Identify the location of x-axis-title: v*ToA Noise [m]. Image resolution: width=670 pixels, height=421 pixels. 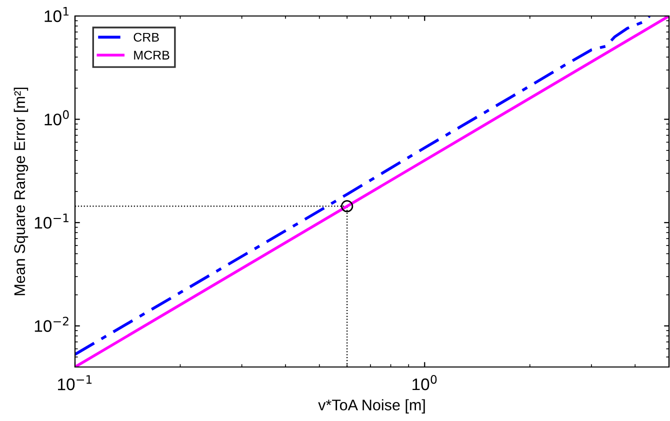
(371, 406).